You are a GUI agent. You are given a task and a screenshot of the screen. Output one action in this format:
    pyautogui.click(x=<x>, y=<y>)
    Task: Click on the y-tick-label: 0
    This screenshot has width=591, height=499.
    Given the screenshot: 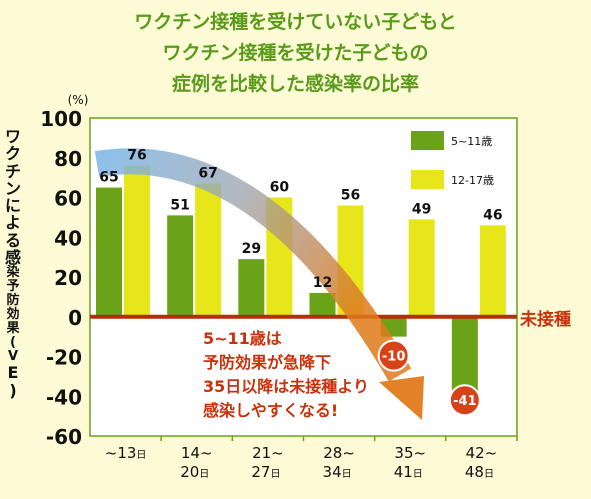 What is the action you would take?
    pyautogui.click(x=75, y=318)
    